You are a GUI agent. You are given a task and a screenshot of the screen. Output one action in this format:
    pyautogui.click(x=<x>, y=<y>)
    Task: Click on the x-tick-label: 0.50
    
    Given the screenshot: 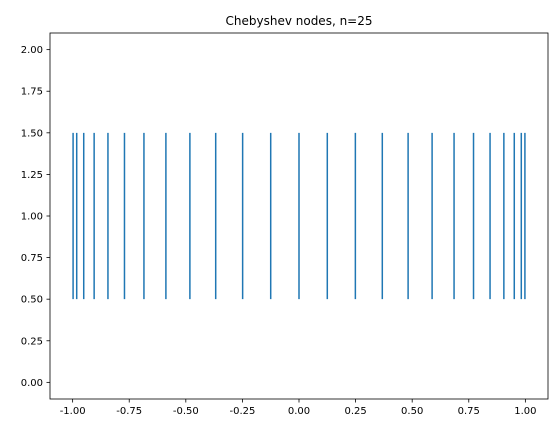 What is the action you would take?
    pyautogui.click(x=412, y=411)
    